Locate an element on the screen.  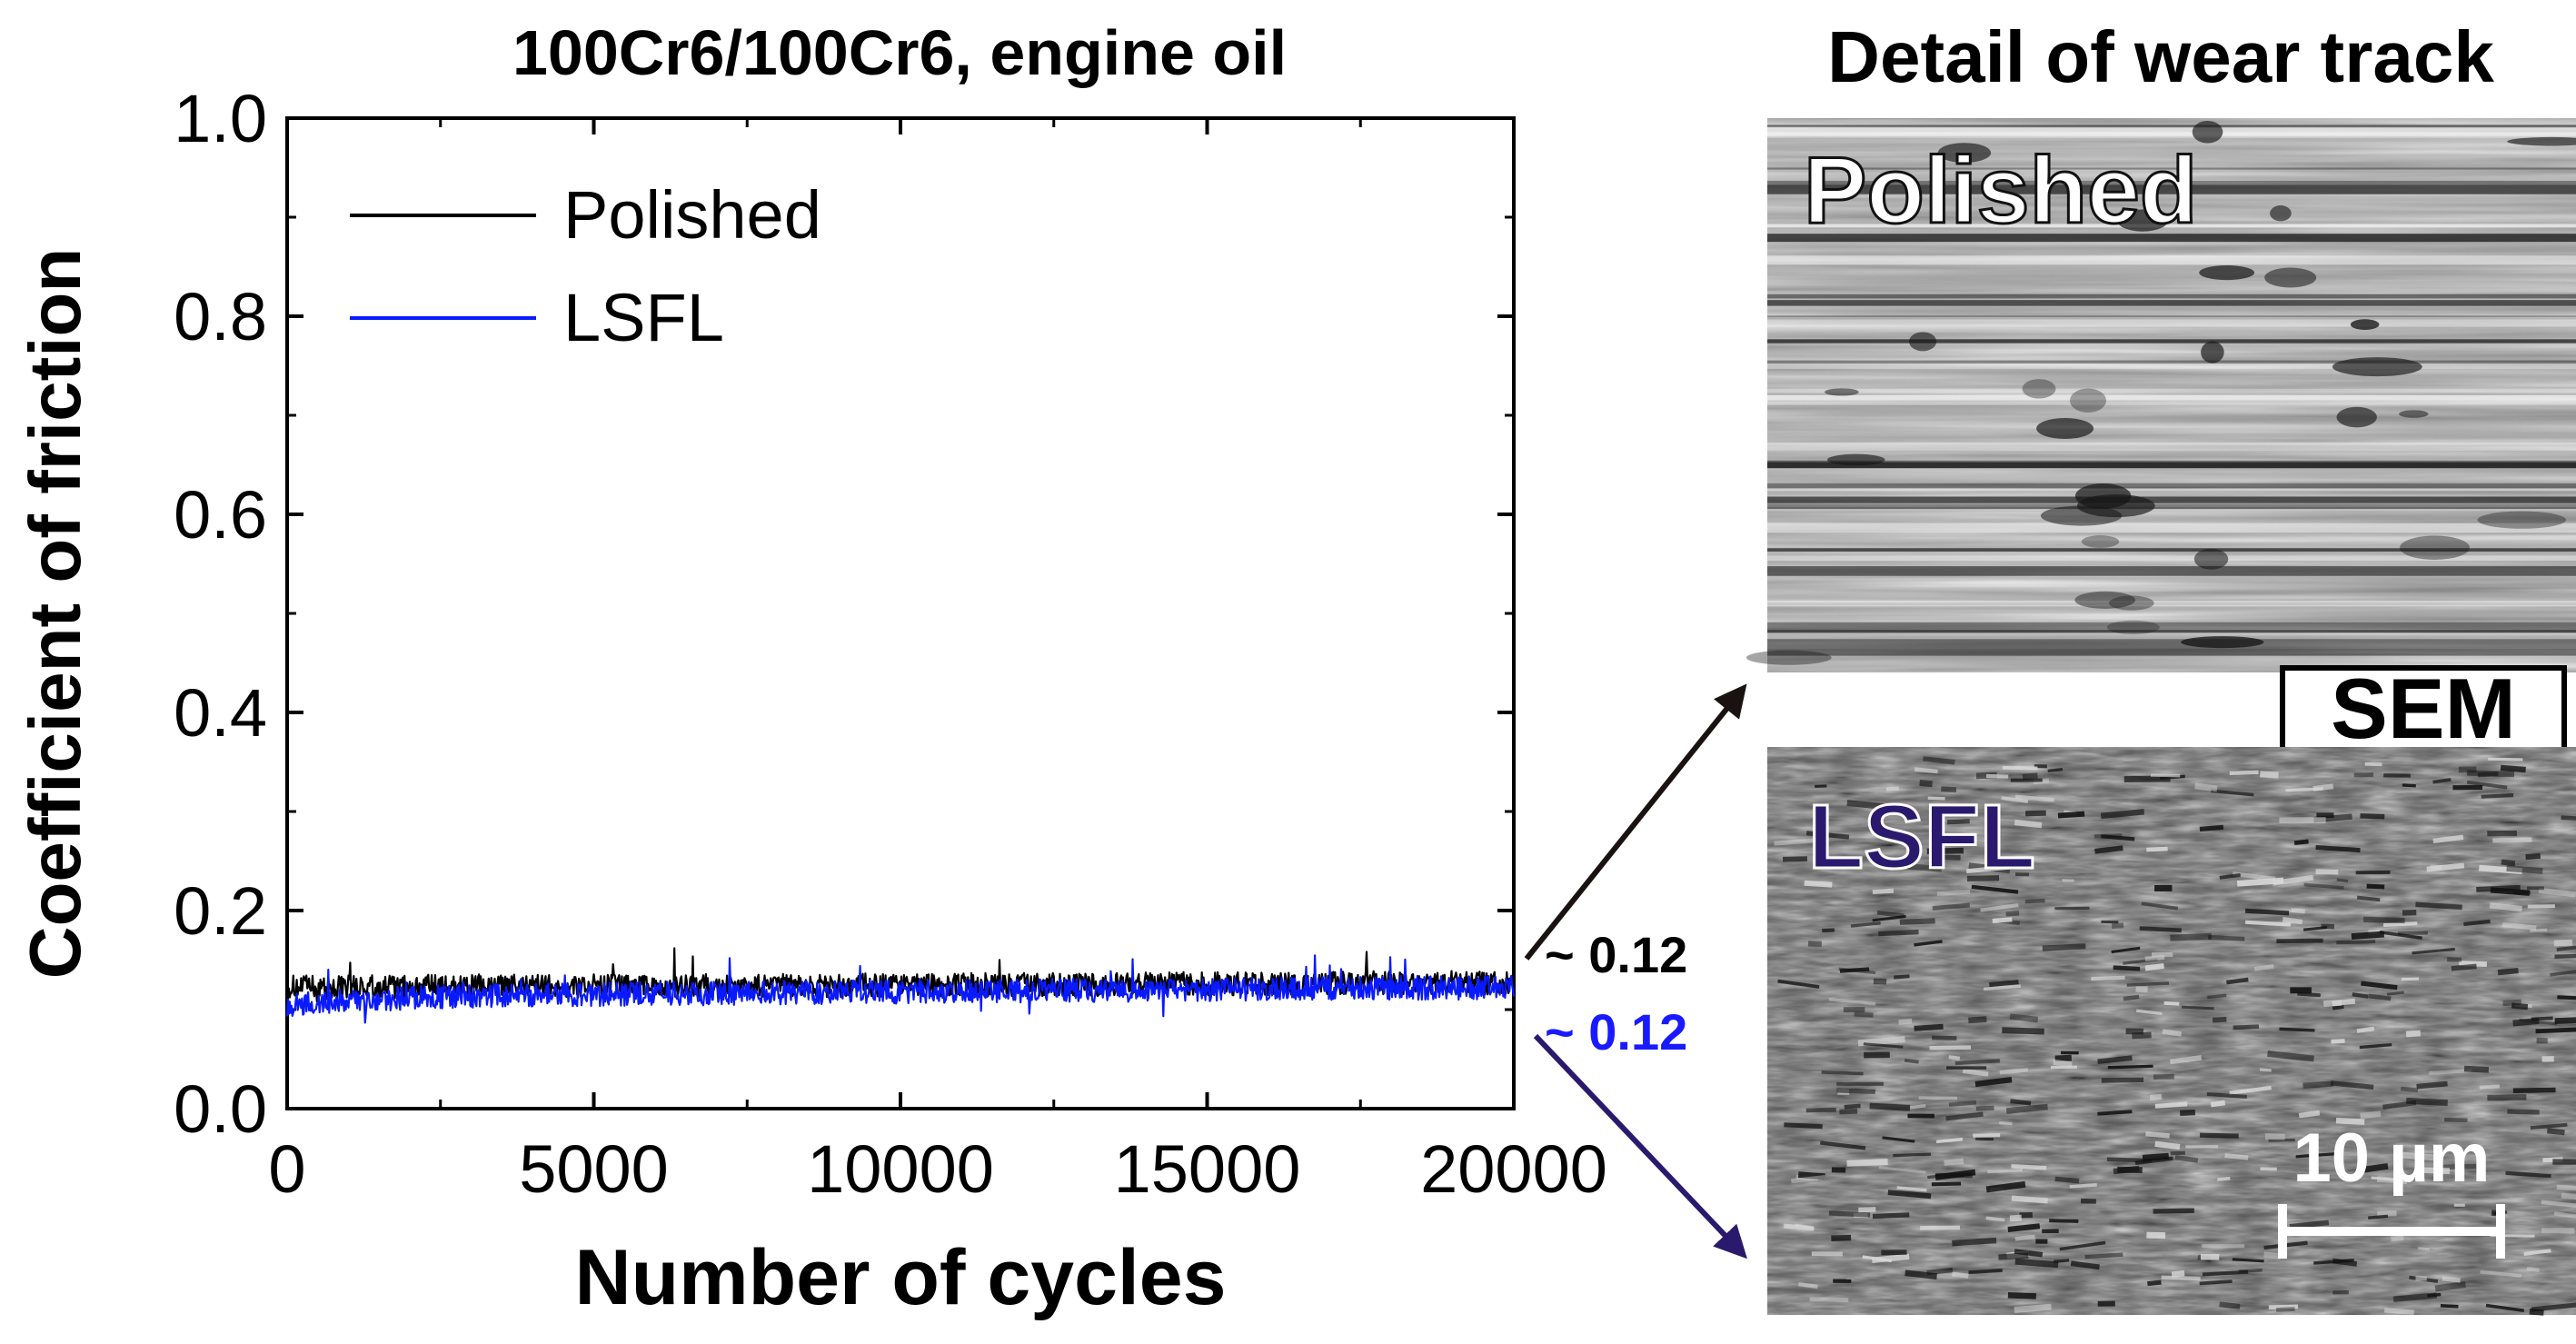
x-tick-label: 5000 is located at coordinates (594, 1169).